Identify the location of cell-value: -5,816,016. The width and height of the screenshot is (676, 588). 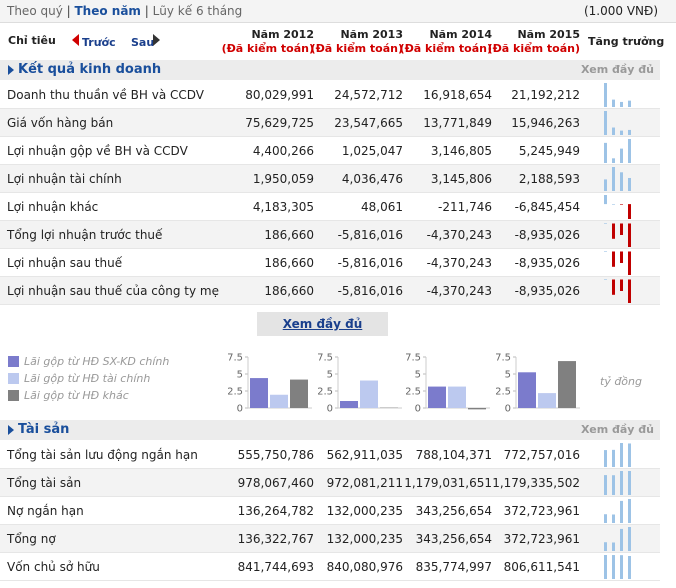
(370, 235).